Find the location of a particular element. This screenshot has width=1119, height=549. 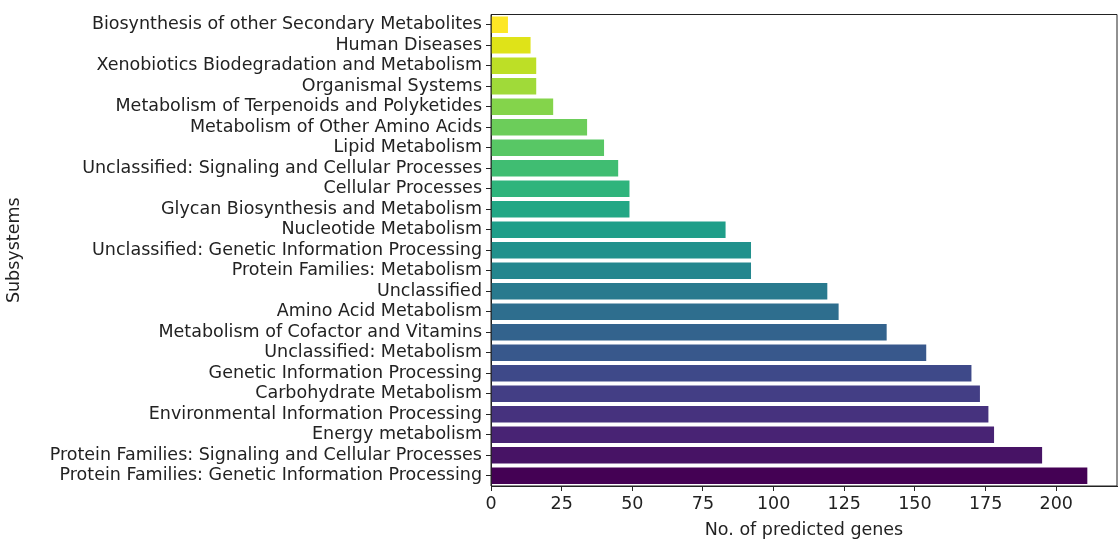

y-tick-label: Energy metabolism is located at coordinates (397, 433).